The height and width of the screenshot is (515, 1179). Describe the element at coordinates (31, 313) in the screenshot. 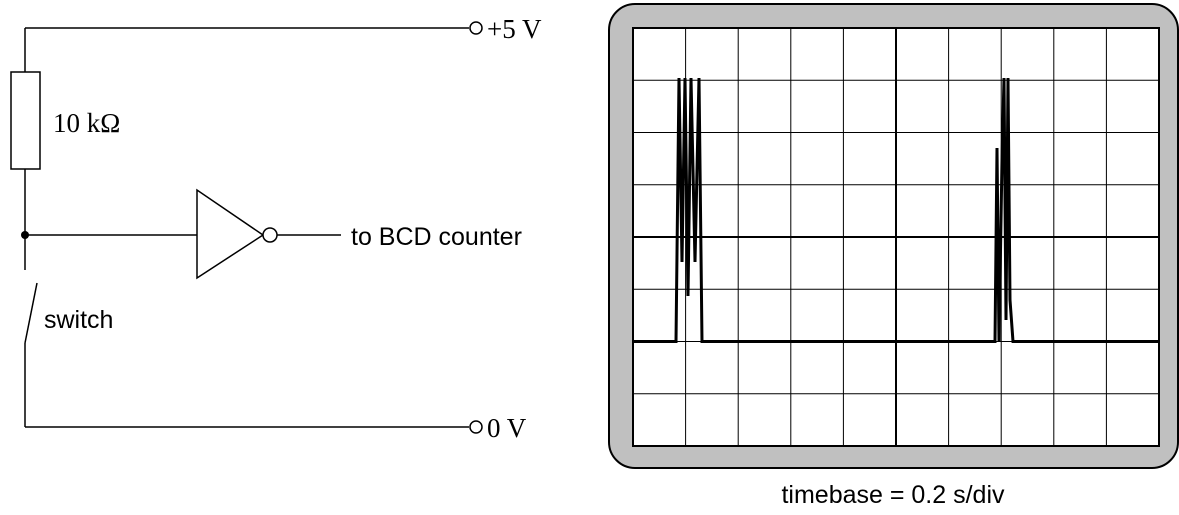

I see `switch-blade` at that location.